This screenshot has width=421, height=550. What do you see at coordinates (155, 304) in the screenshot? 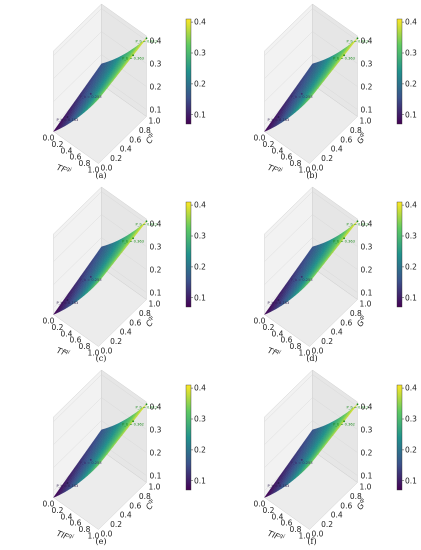
I see `y-tick-label: 1.0` at bounding box center [155, 304].